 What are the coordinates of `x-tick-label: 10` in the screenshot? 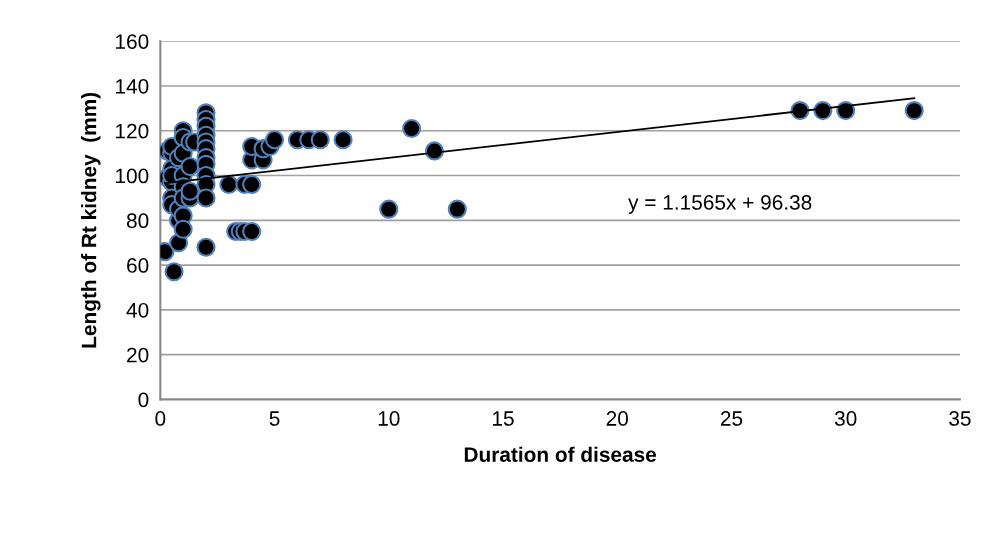 It's located at (389, 418).